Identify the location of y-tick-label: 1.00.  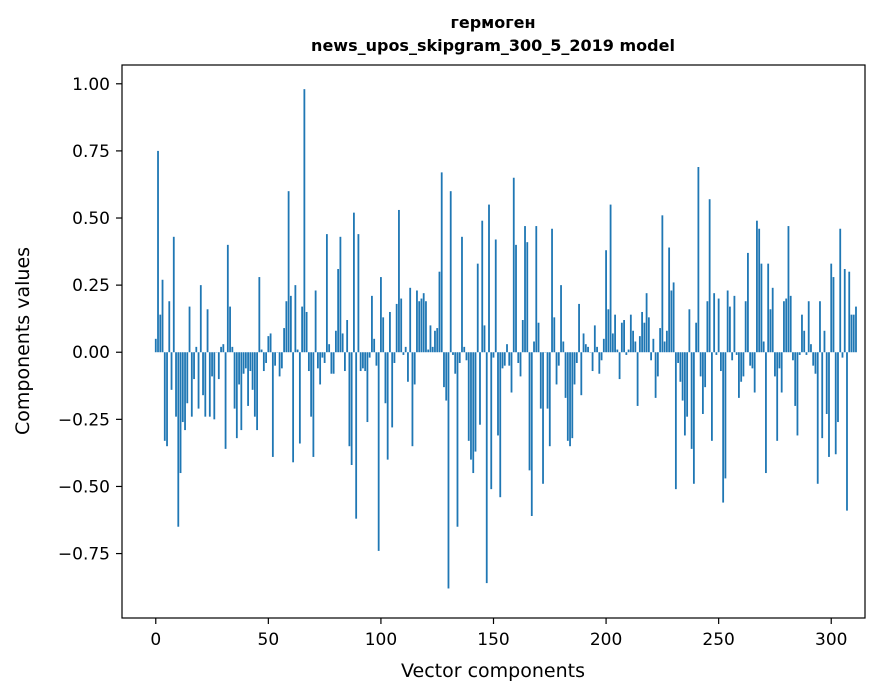
(91, 85).